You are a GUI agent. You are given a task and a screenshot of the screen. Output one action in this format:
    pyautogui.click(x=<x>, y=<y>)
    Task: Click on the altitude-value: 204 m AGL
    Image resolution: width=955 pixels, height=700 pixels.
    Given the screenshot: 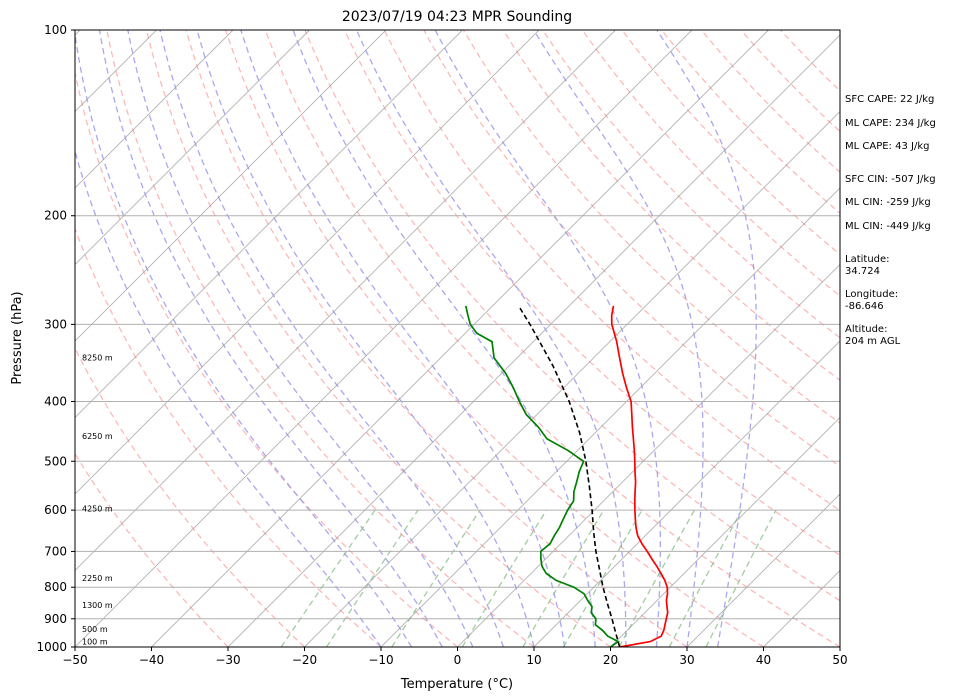 What is the action you would take?
    pyautogui.click(x=873, y=341)
    